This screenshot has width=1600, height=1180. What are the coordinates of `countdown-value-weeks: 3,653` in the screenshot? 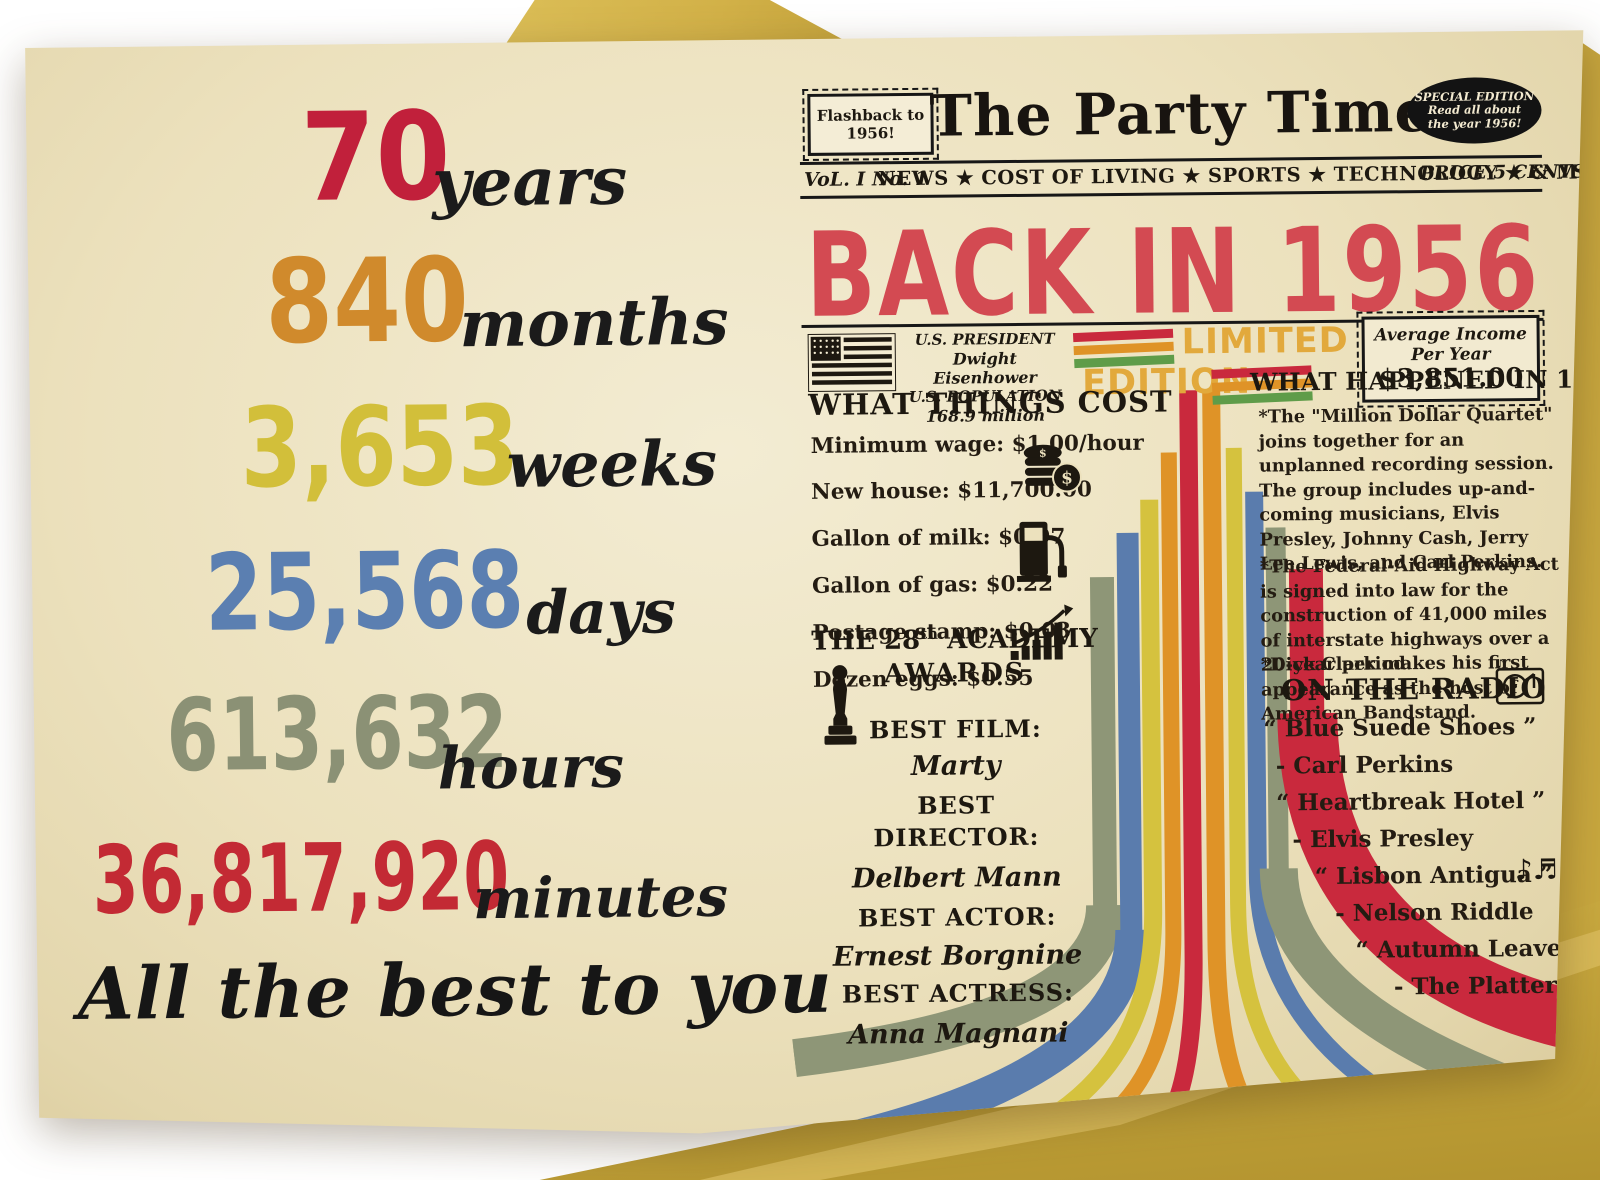 It's located at (380, 447).